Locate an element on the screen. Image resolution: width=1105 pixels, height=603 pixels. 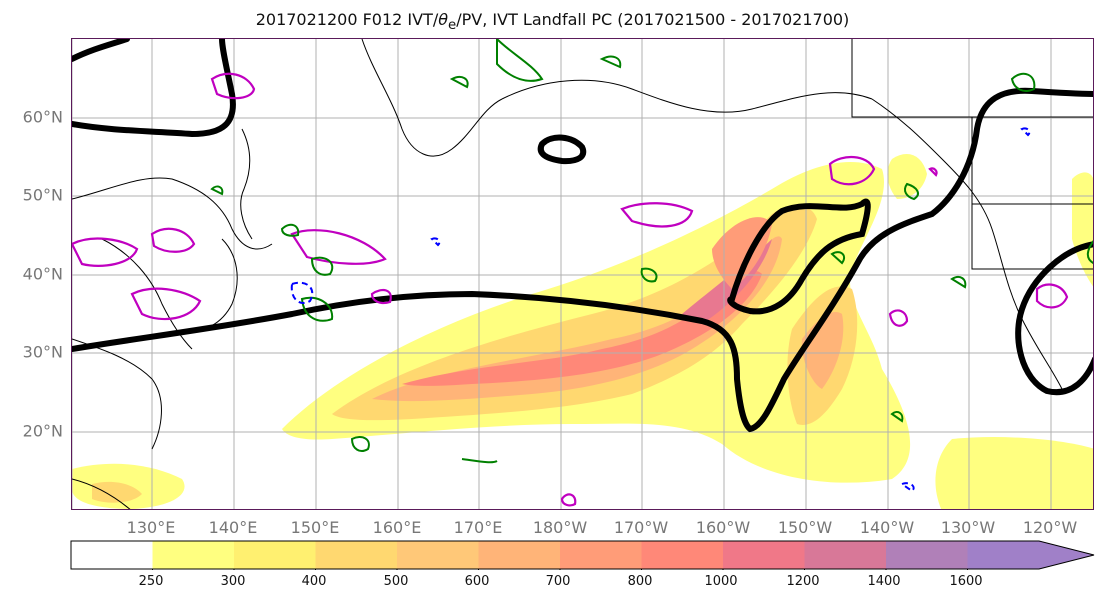
colorbar-tick-1600: 1600 is located at coordinates (966, 581).